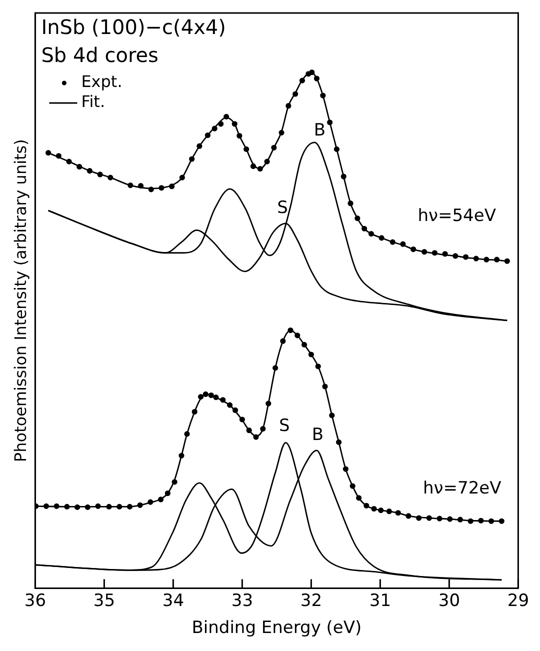  Describe the element at coordinates (133, 27) in the screenshot. I see `chart-title: InSb (100)−c(4x4)` at that location.